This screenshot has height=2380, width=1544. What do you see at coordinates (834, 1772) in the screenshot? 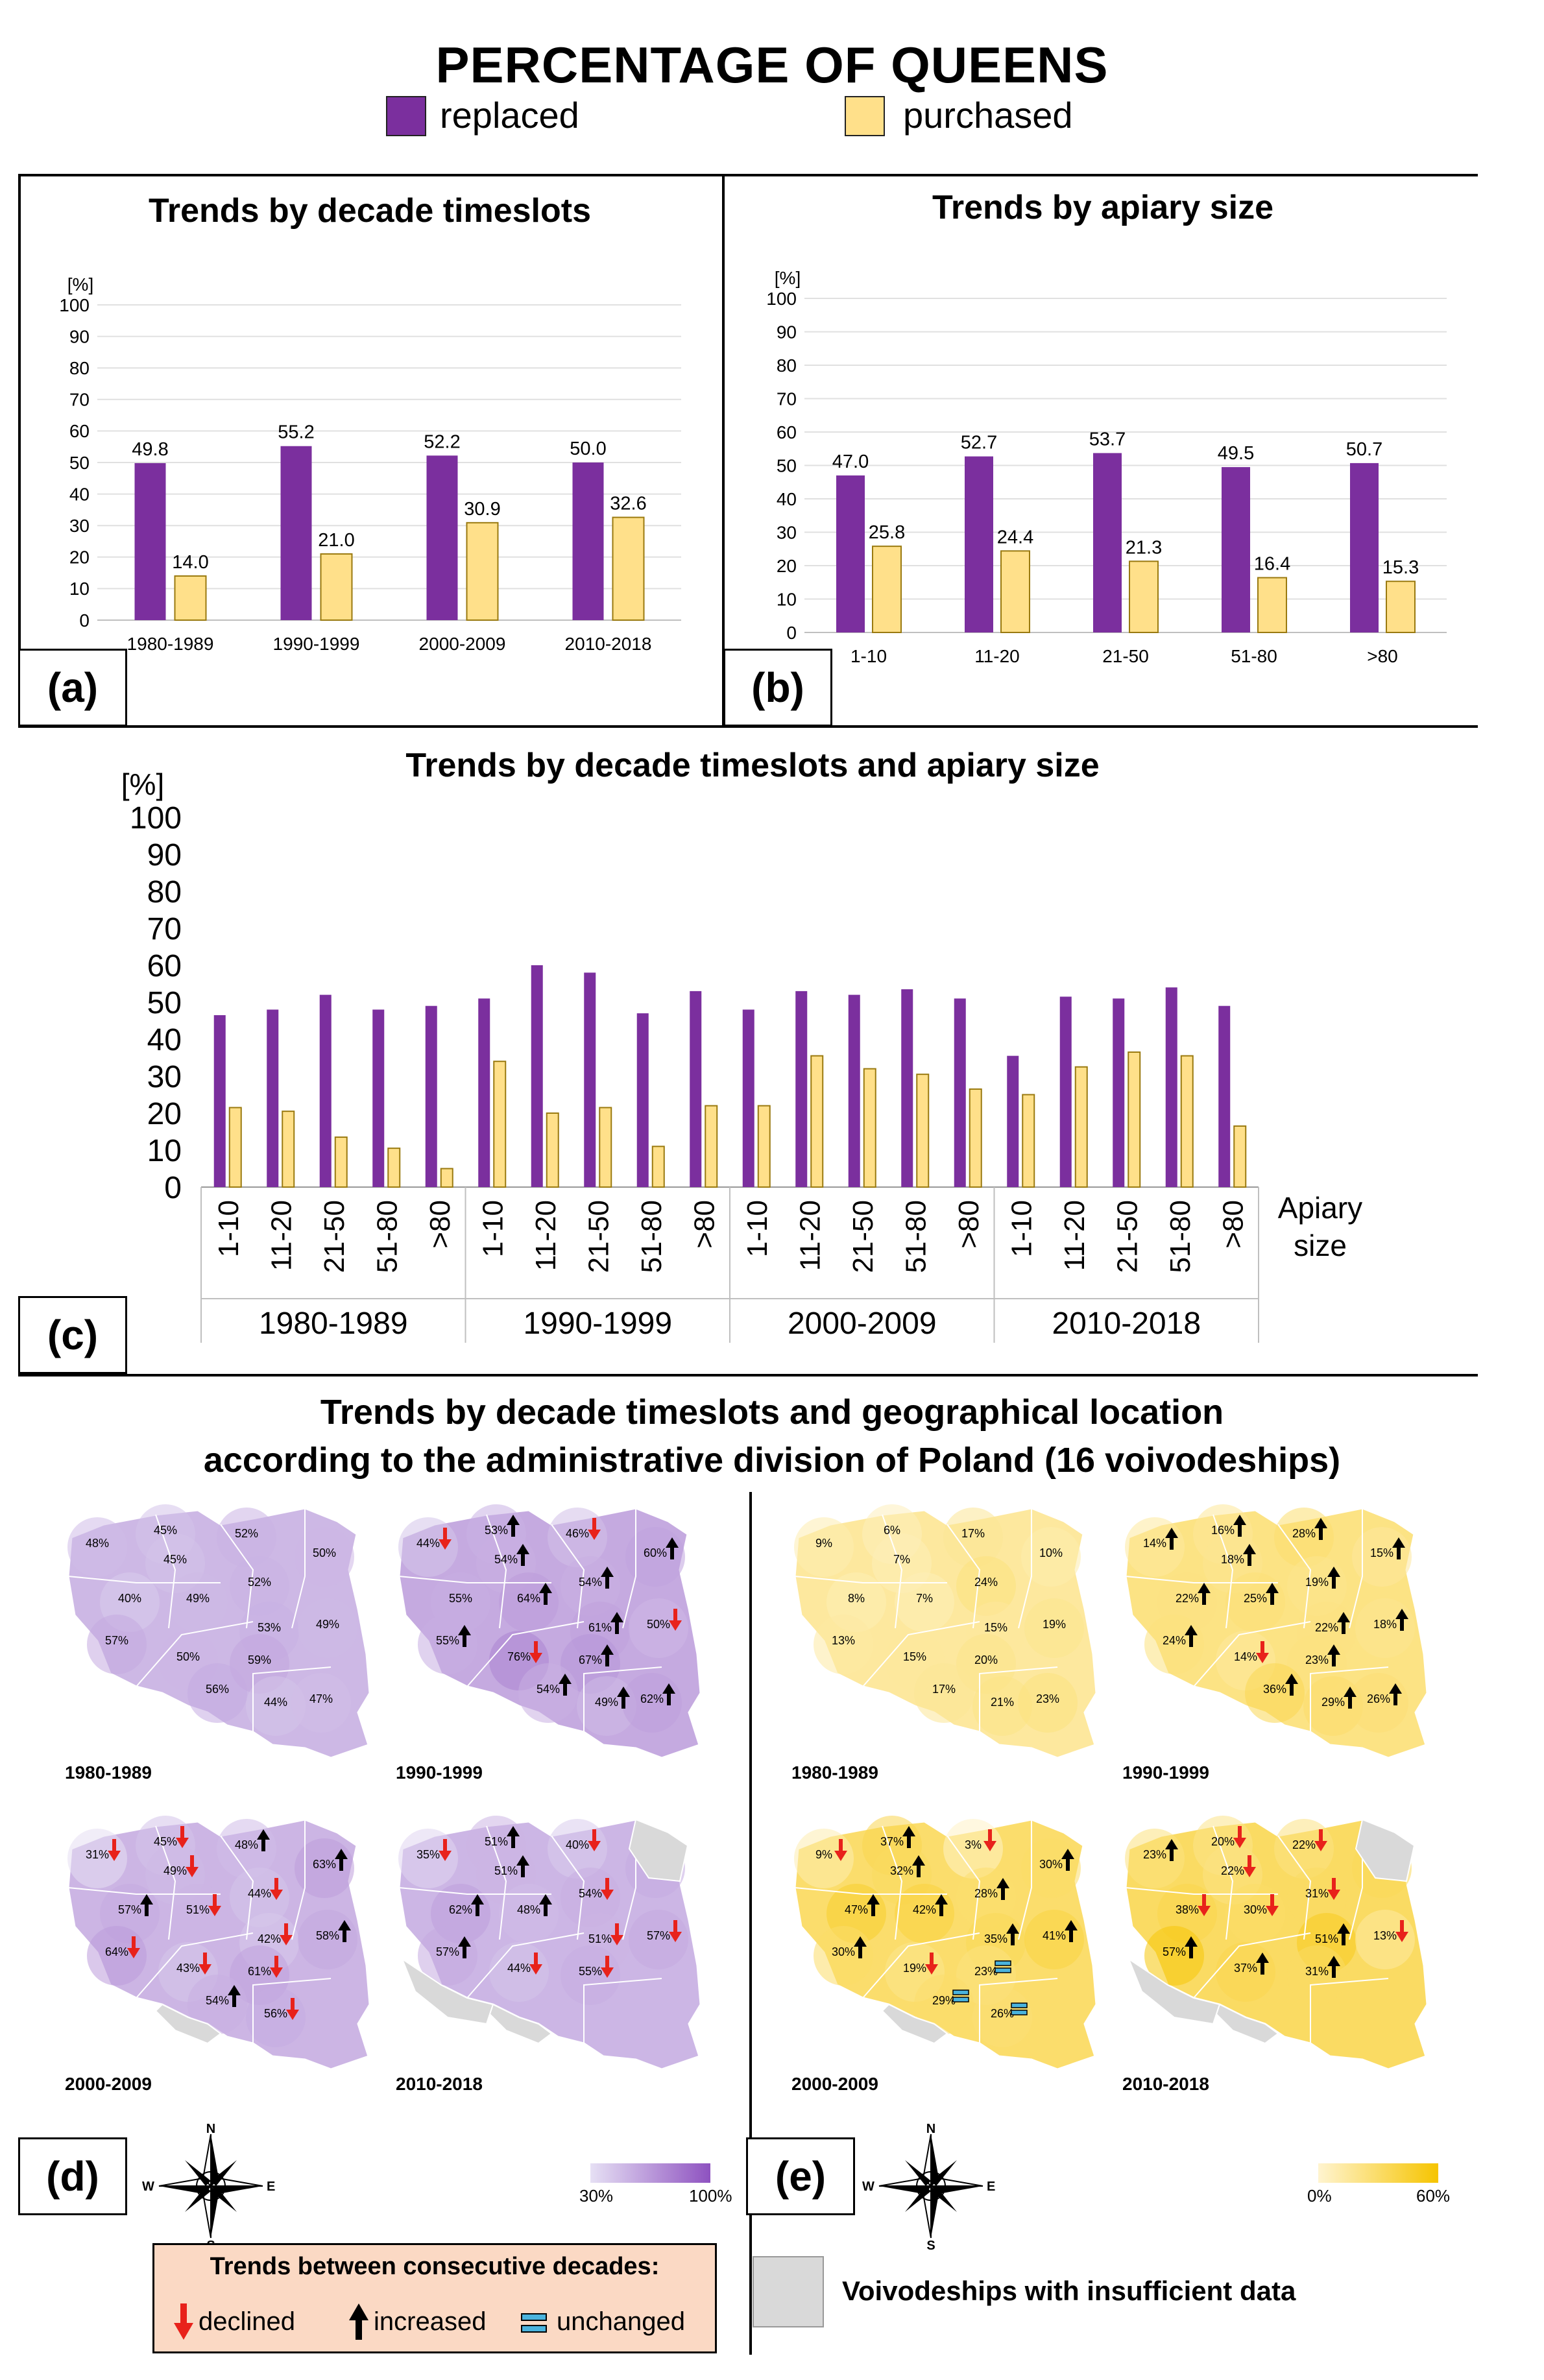
I see `map-period-label: 1980-1989` at bounding box center [834, 1772].